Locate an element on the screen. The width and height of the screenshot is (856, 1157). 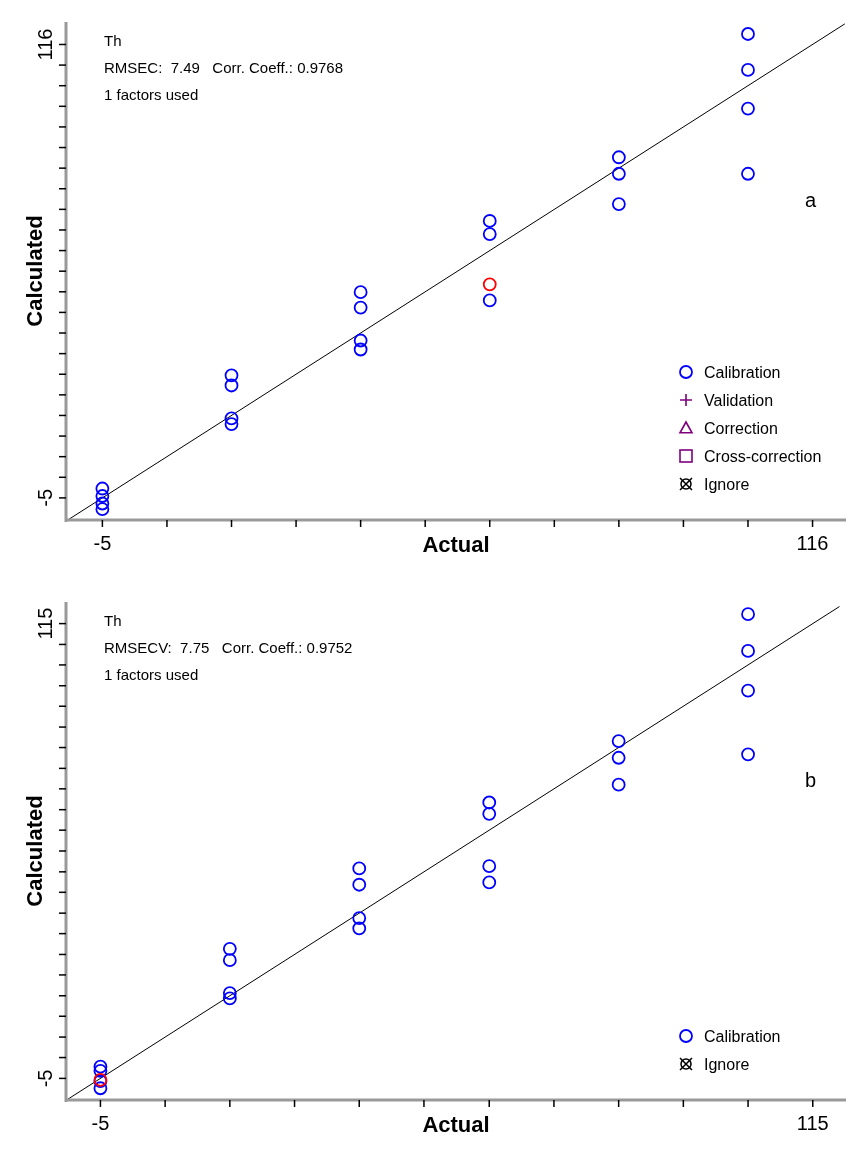
legend-label: Validation is located at coordinates (739, 400).